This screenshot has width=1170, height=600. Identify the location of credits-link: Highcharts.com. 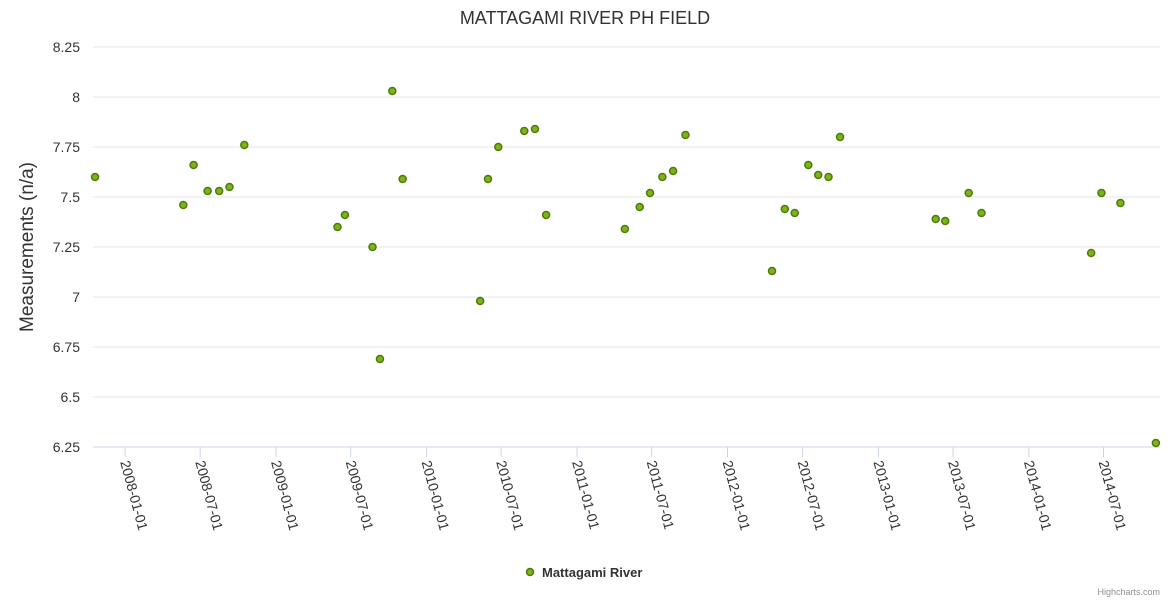
(1128, 592).